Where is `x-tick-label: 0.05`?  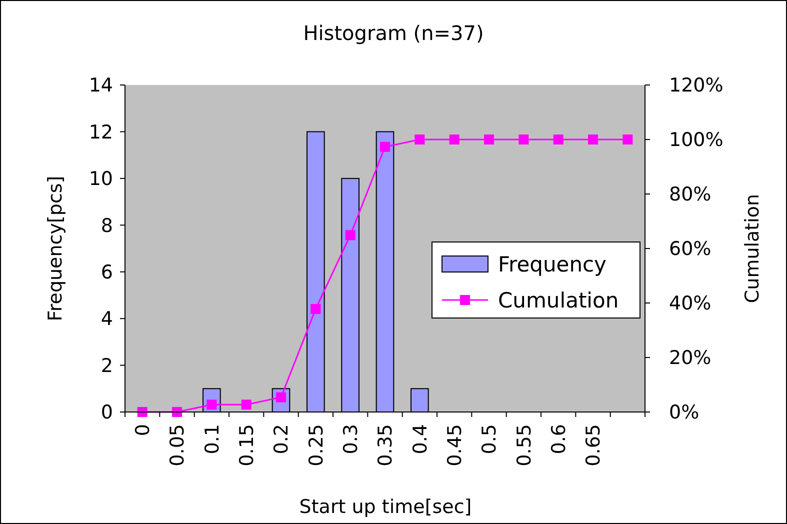 x-tick-label: 0.05 is located at coordinates (177, 445).